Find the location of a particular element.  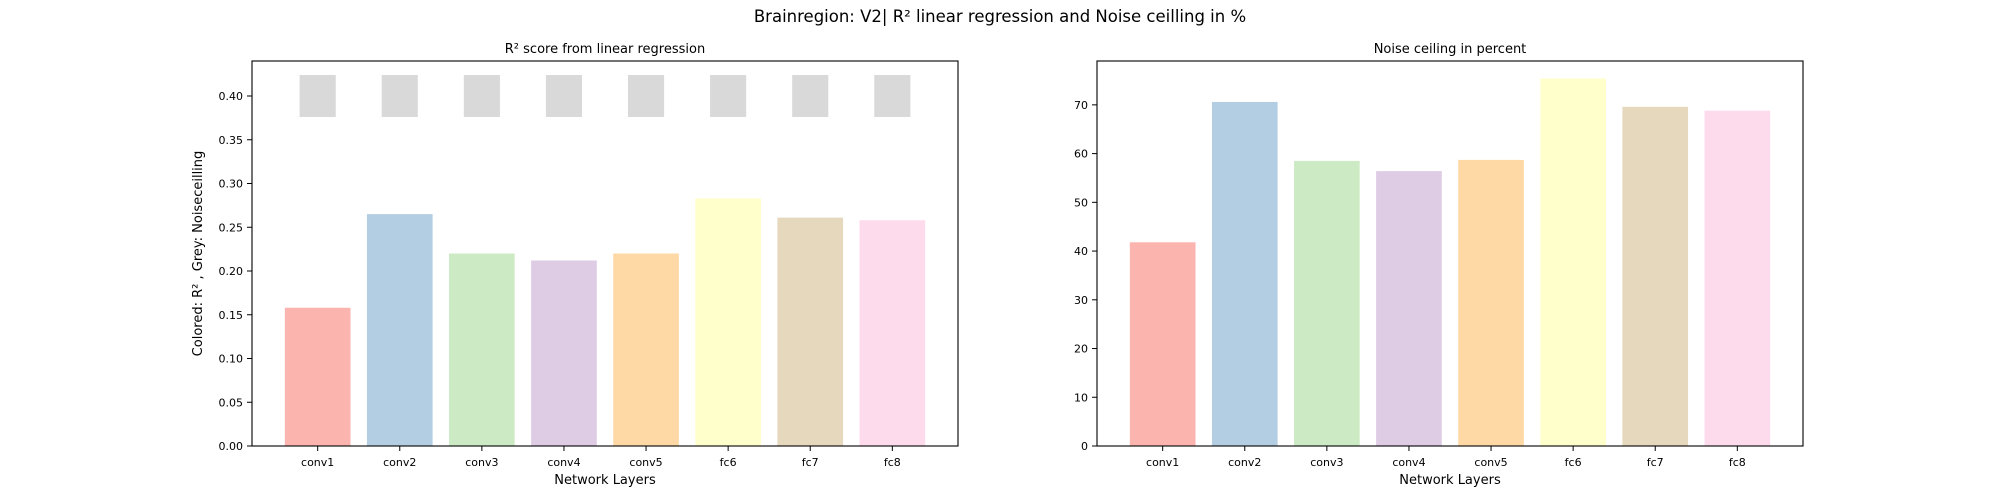

r2-bar-conv1 is located at coordinates (317, 376).